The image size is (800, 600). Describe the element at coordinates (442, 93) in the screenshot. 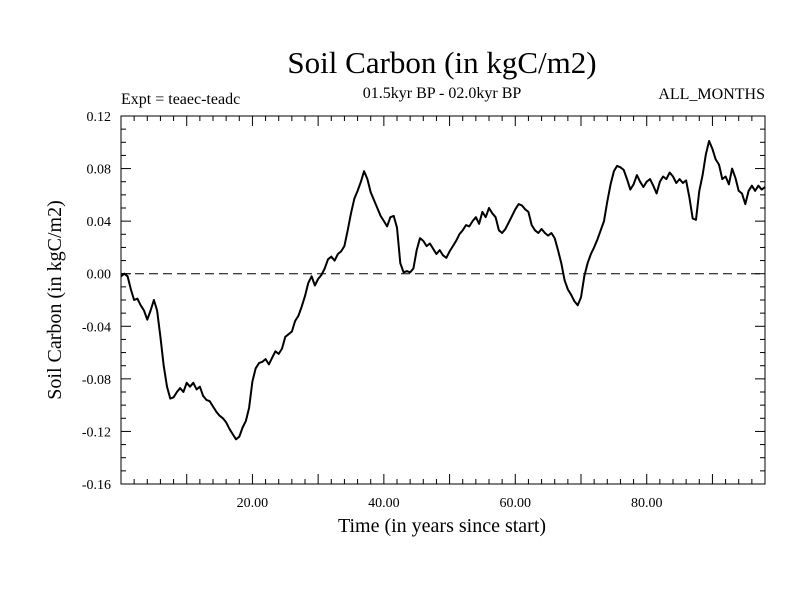

I see `chart-subtitle: 01.5kyr BP - 02.0kyr BP` at that location.